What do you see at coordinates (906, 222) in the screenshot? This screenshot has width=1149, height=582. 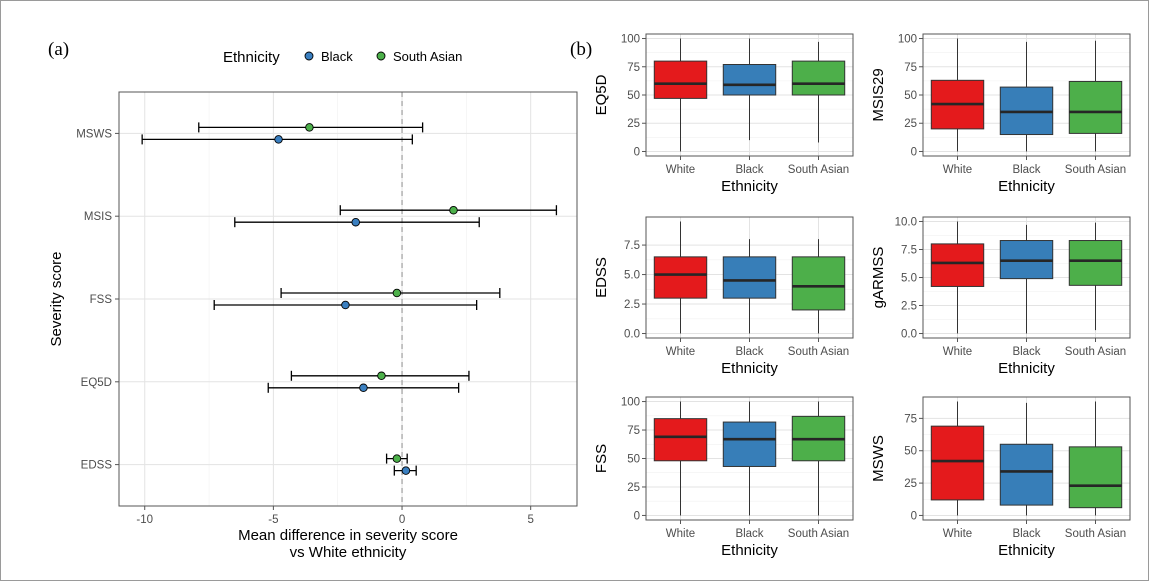 I see `y-tick-label: 10.0` at bounding box center [906, 222].